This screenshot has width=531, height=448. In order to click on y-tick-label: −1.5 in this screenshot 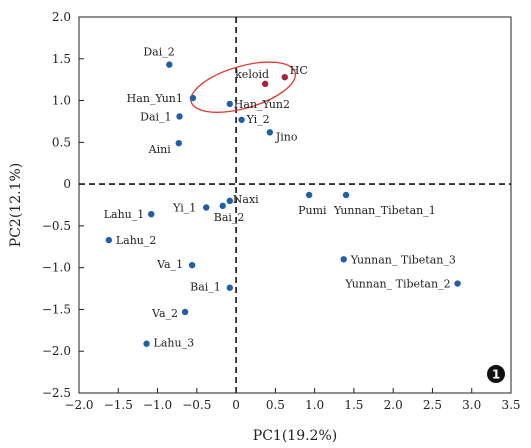, I will do `click(56, 309)`.